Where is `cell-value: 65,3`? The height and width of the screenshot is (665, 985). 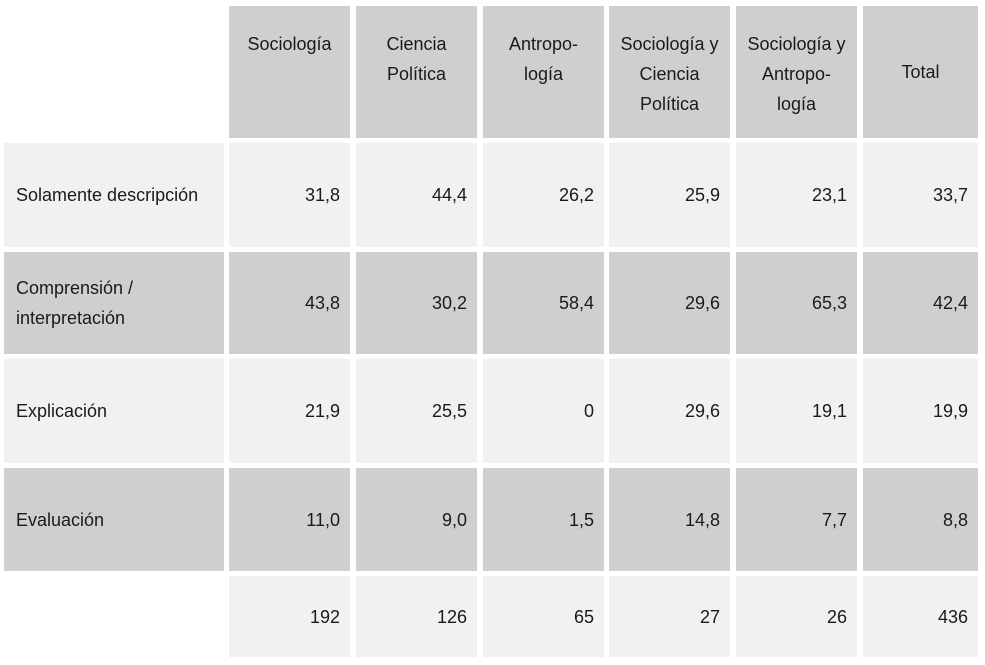 cell-value: 65,3 is located at coordinates (829, 303).